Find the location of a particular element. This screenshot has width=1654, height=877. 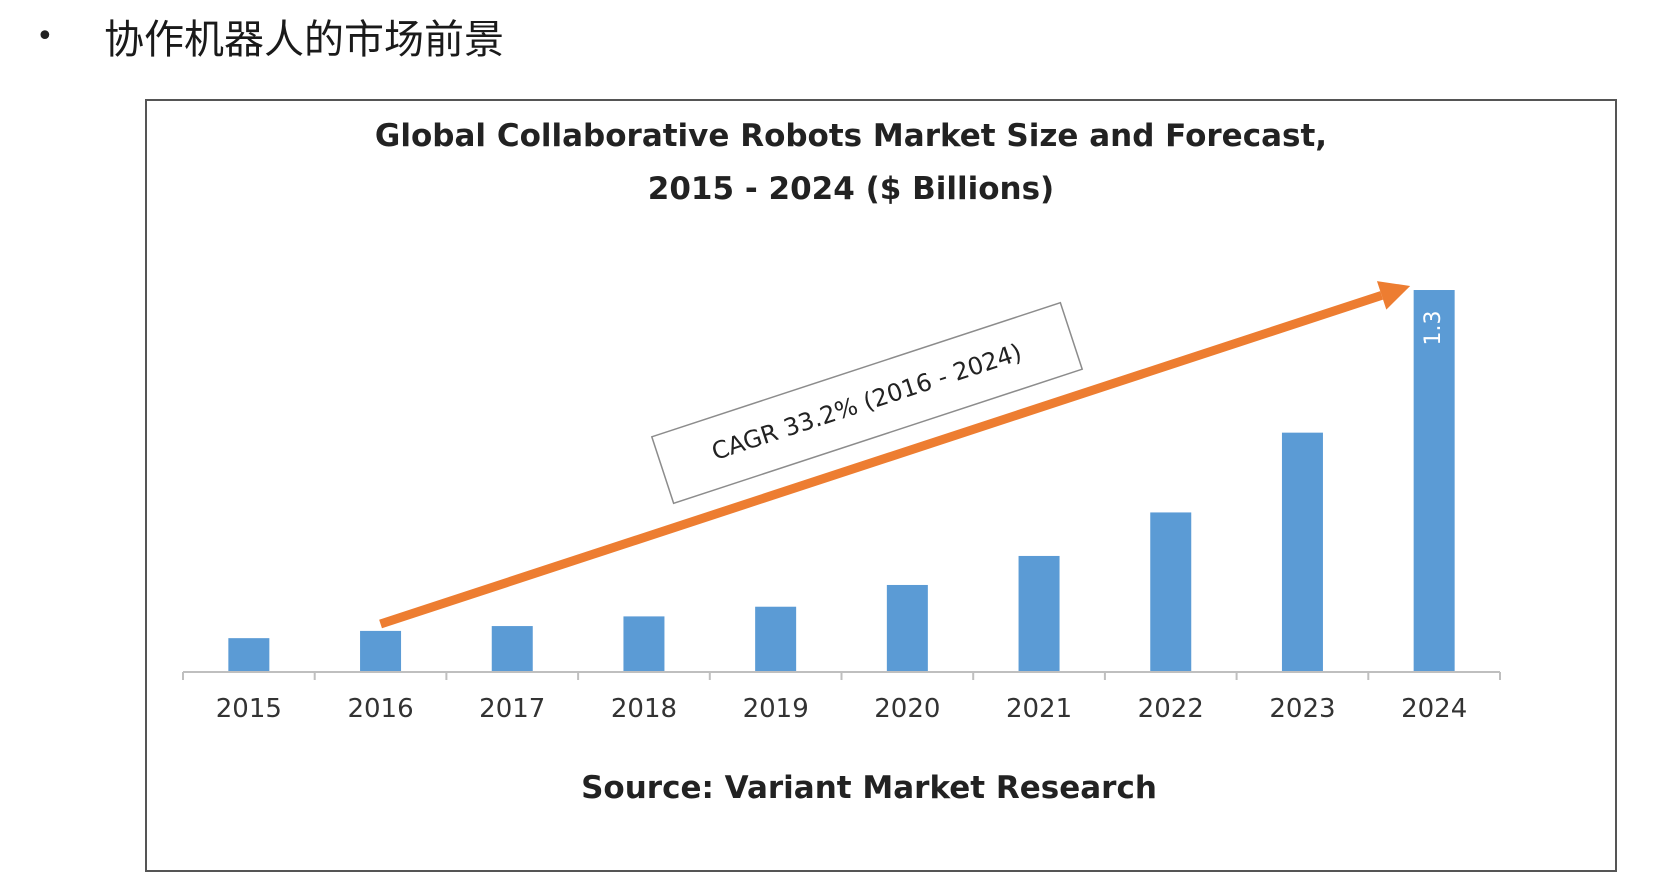

bar-2017 is located at coordinates (512, 649).